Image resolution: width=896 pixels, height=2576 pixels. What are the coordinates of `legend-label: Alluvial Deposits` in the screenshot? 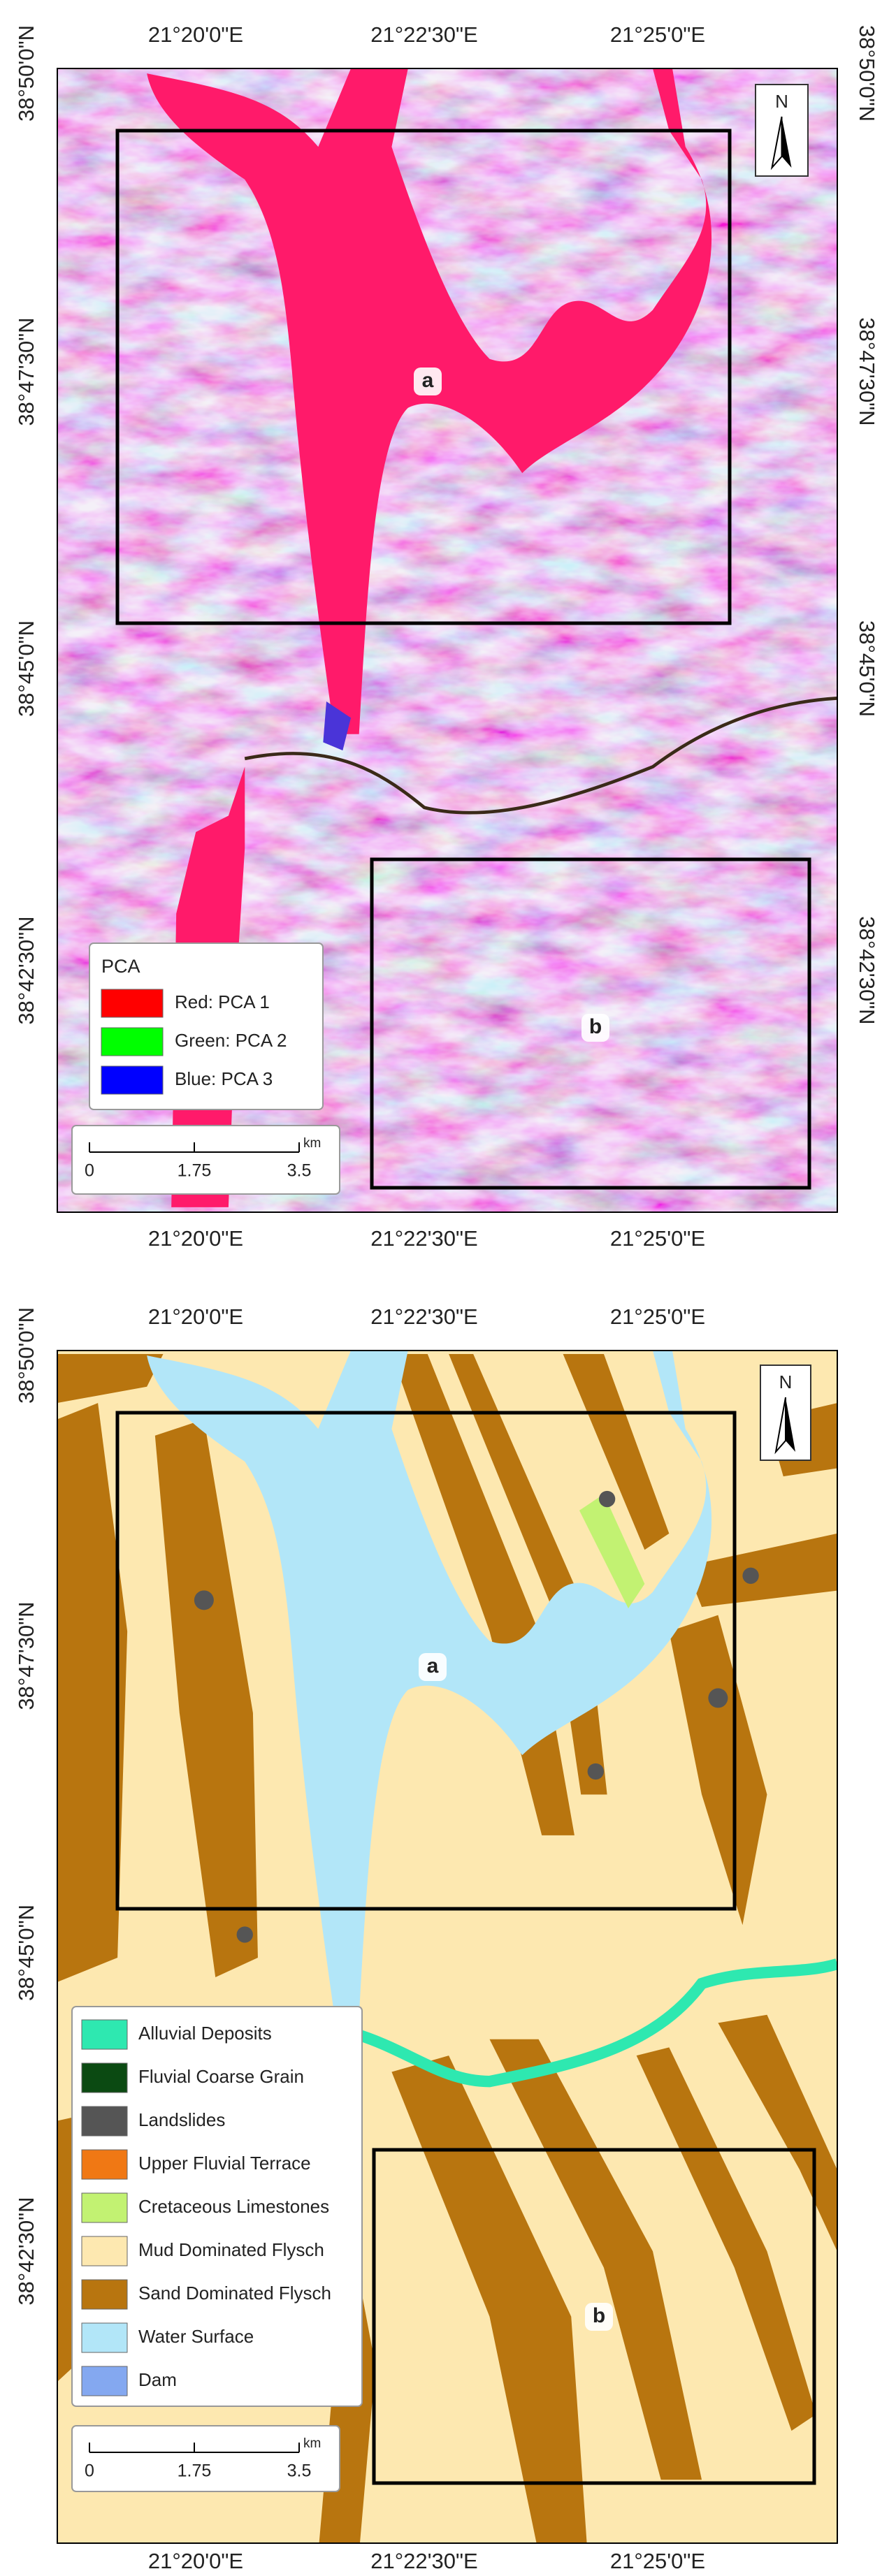 It's located at (205, 2033).